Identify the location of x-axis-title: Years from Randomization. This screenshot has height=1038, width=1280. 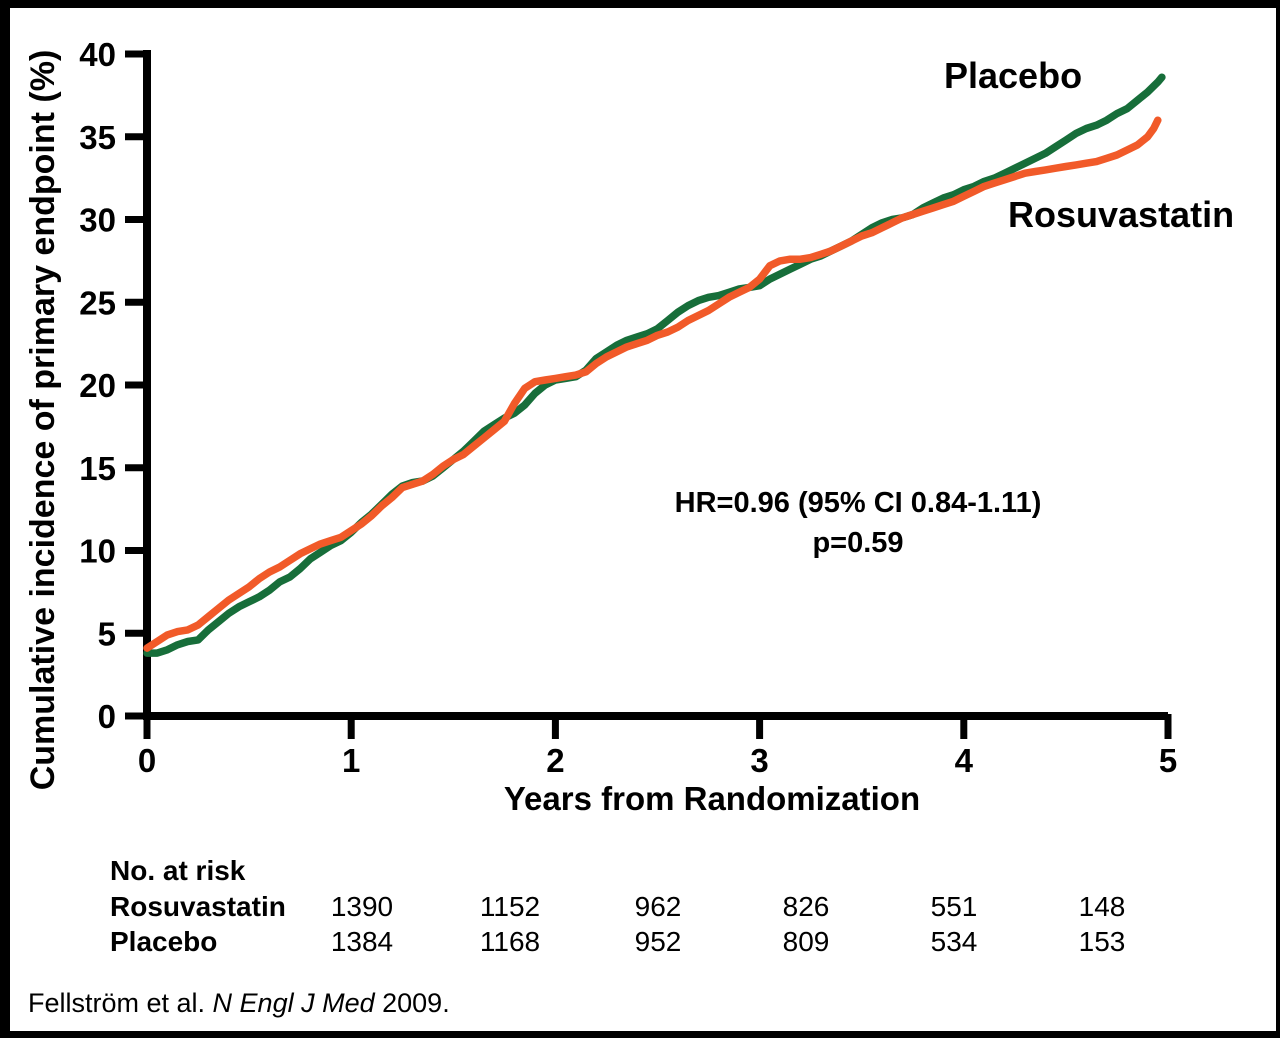
(712, 798).